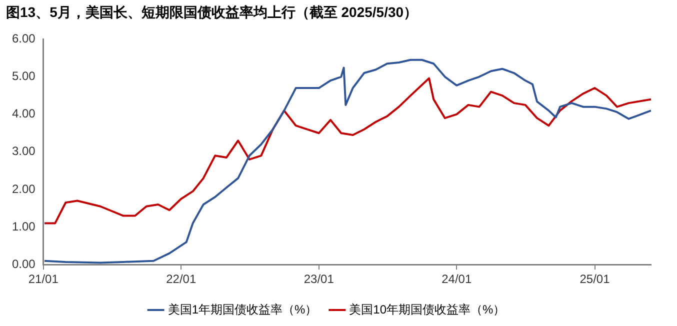 This screenshot has width=677, height=326. Describe the element at coordinates (24, 113) in the screenshot. I see `y-tick-label: 4.00` at that location.